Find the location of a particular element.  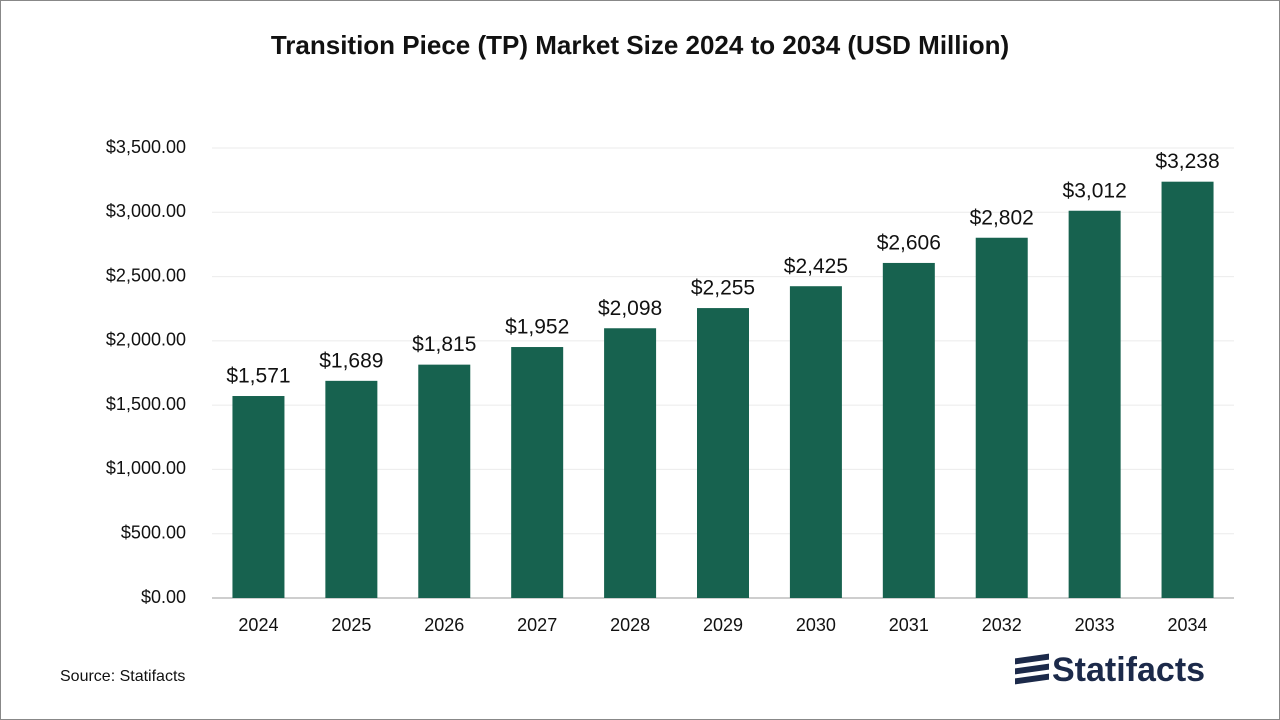

value-label: $2,802 is located at coordinates (1002, 217).